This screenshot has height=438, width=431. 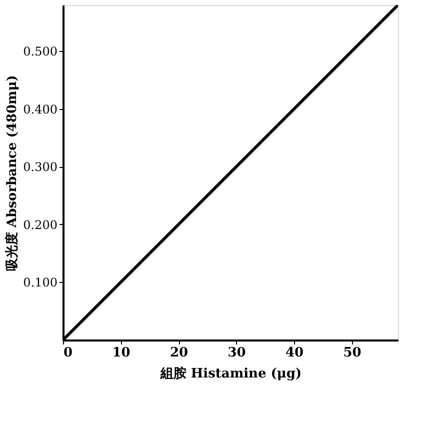 I want to click on x-tick-label: 10, so click(x=121, y=353).